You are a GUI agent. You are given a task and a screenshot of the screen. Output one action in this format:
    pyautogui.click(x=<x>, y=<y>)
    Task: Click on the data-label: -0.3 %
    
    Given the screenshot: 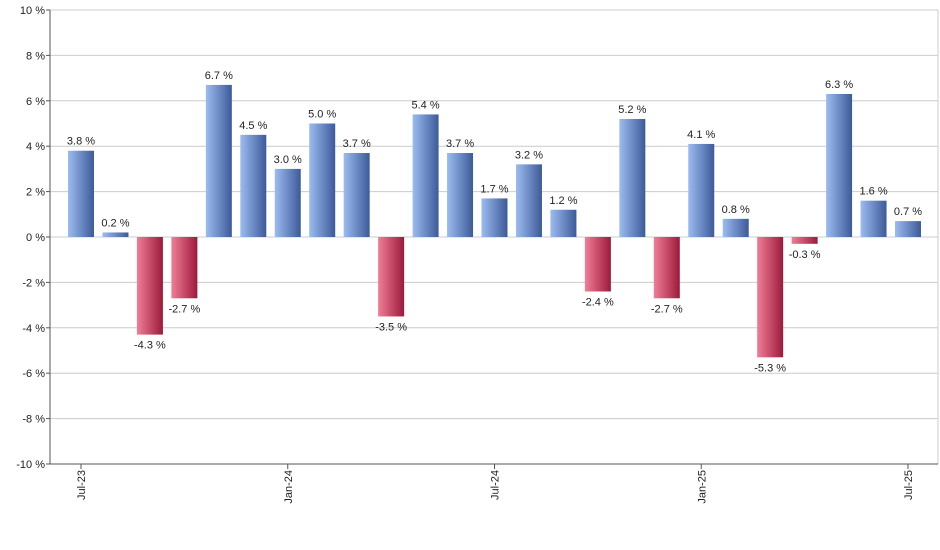 What is the action you would take?
    pyautogui.click(x=805, y=255)
    